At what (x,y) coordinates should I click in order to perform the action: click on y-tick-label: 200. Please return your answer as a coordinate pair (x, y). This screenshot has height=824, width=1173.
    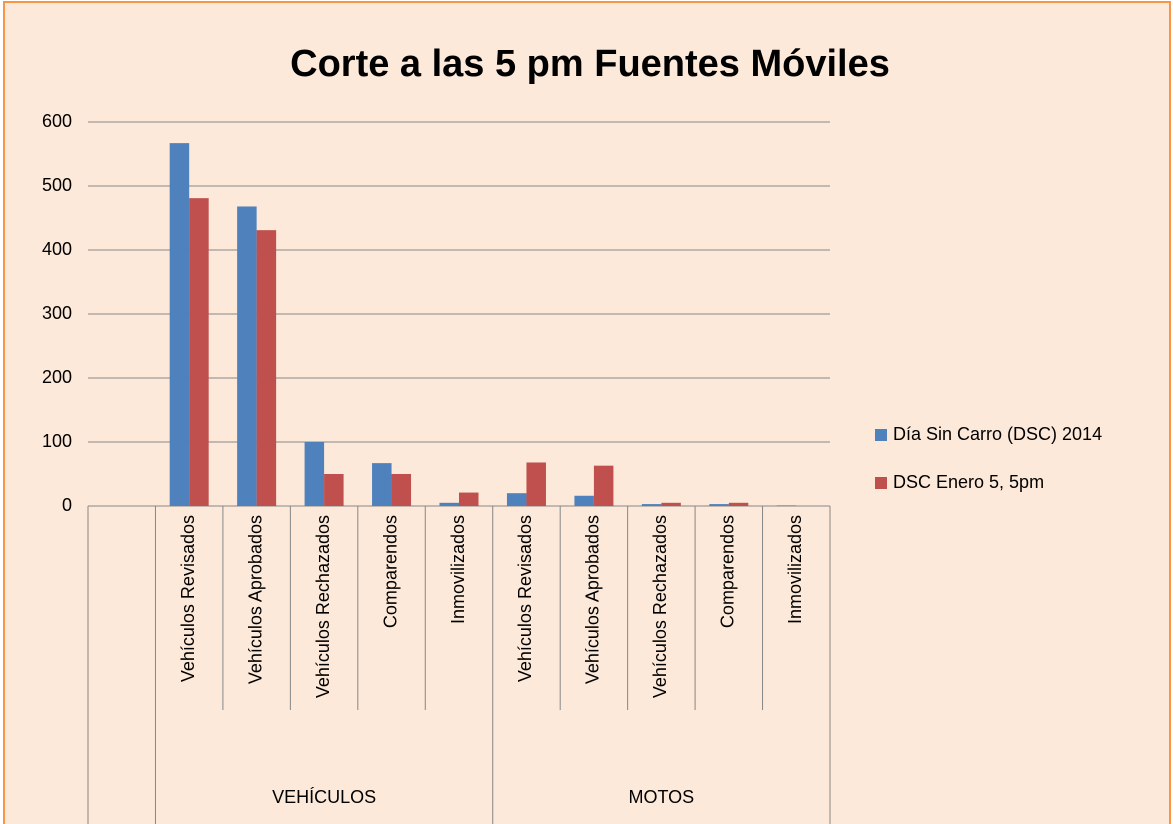
    Looking at the image, I should click on (57, 377).